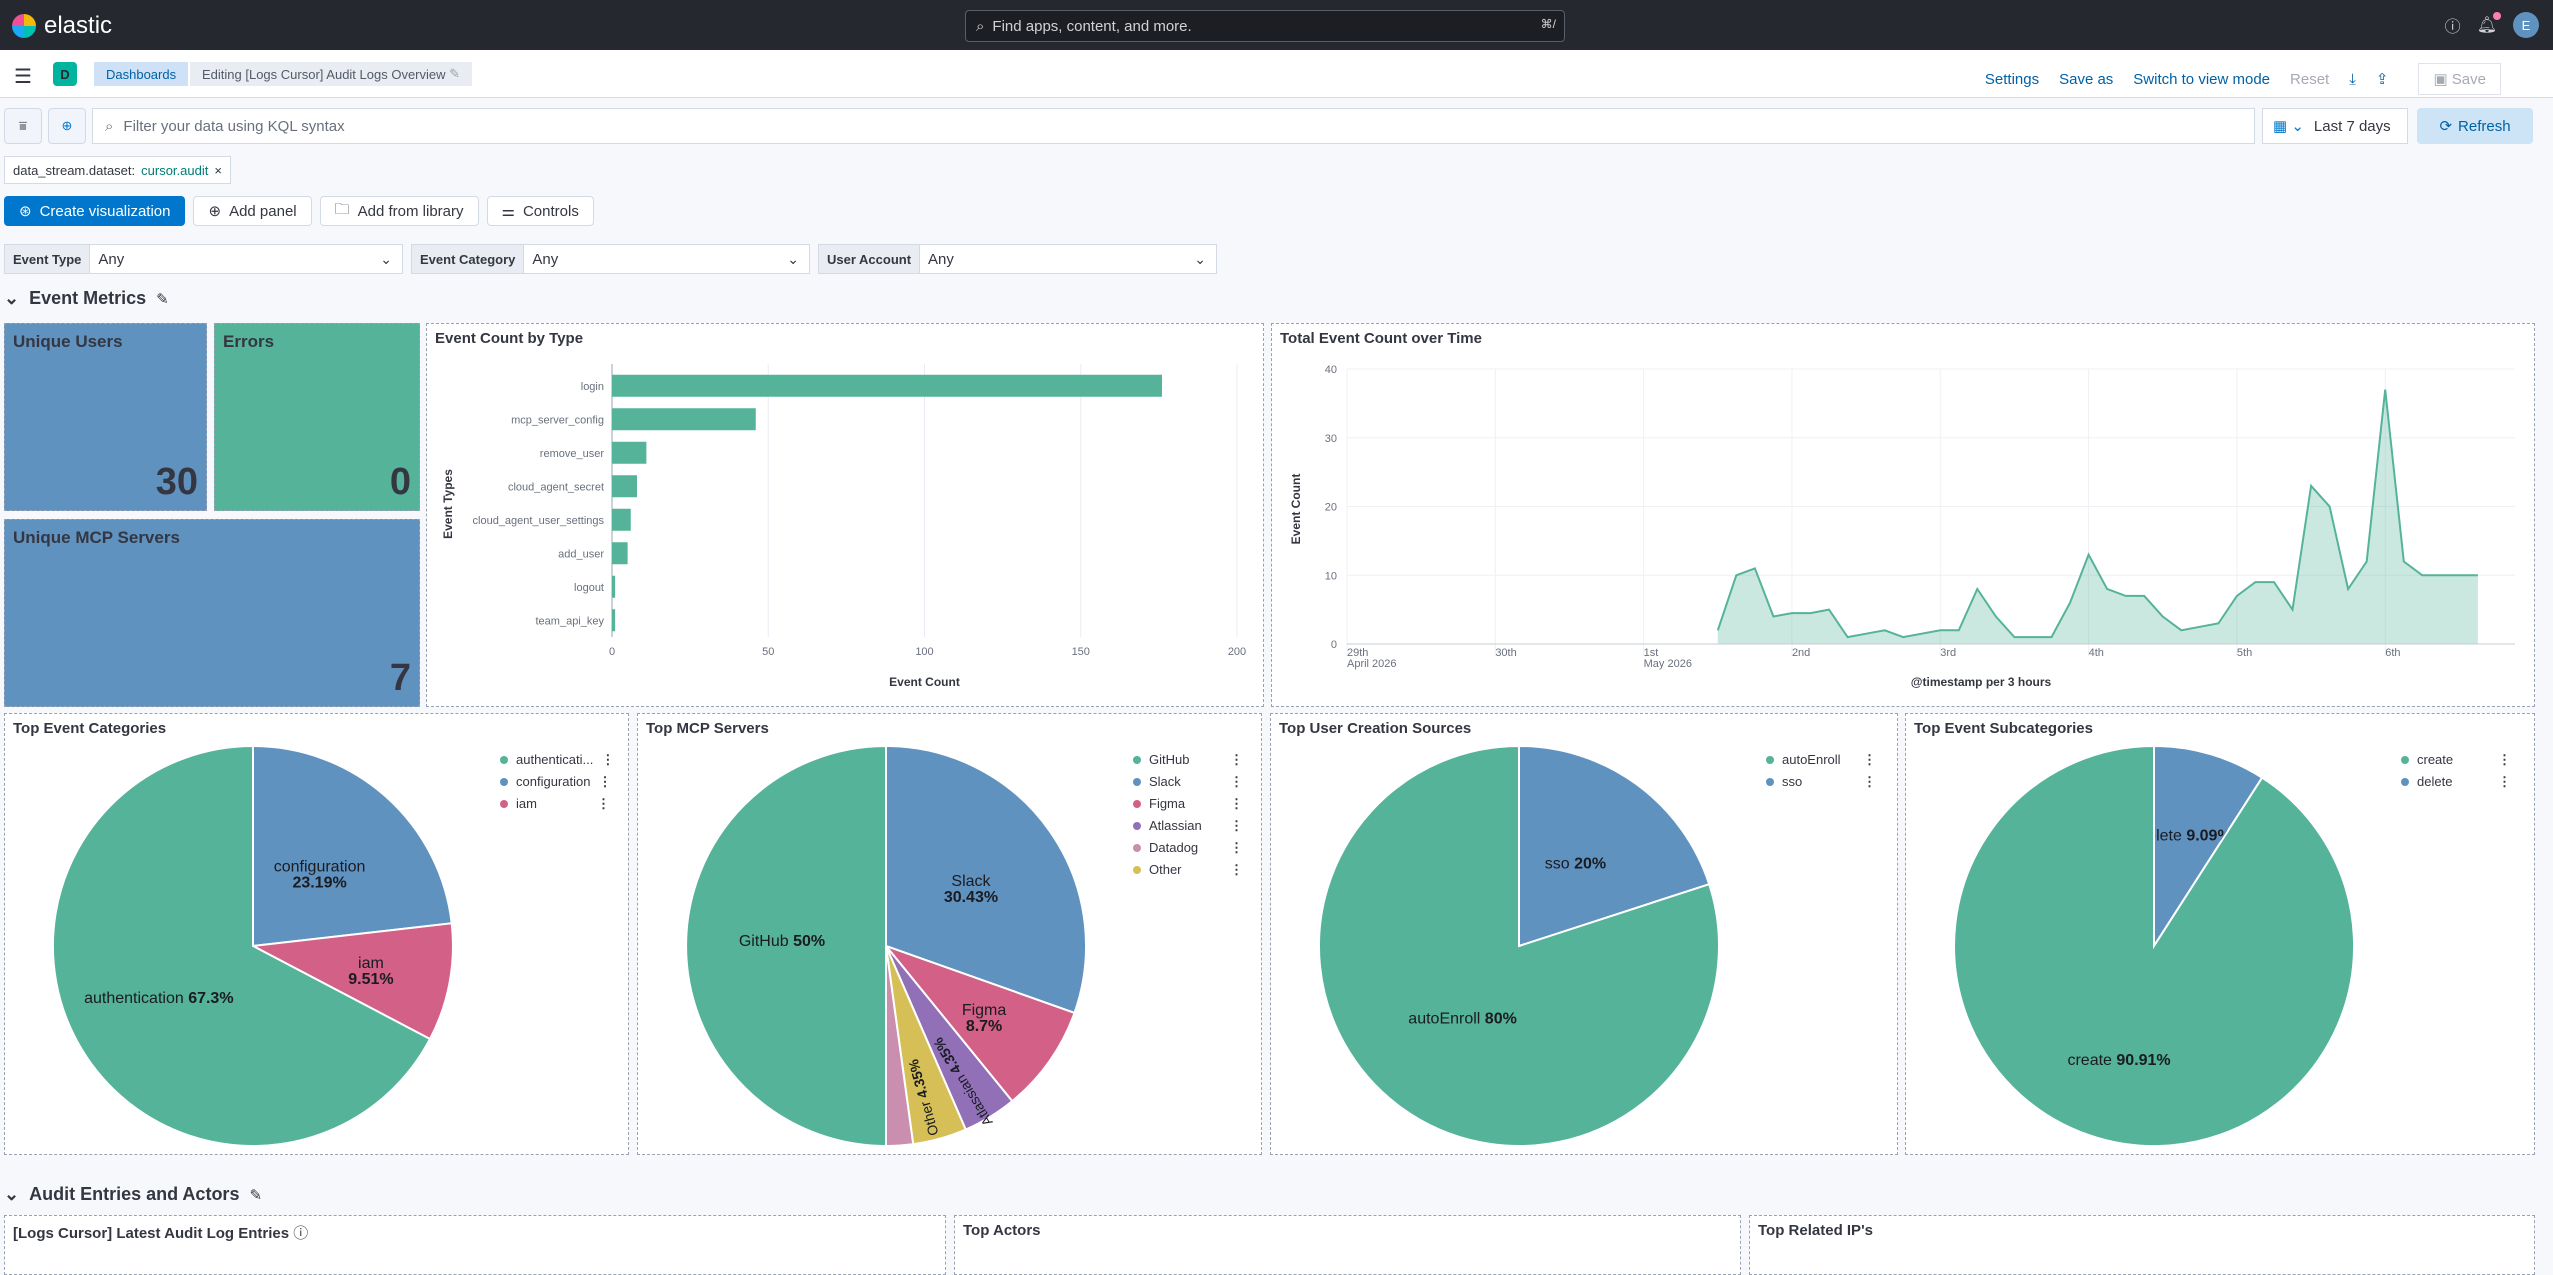 Image resolution: width=2553 pixels, height=1275 pixels. I want to click on filter-pill: data_stream.dataset: cursor.audit ×, so click(117, 170).